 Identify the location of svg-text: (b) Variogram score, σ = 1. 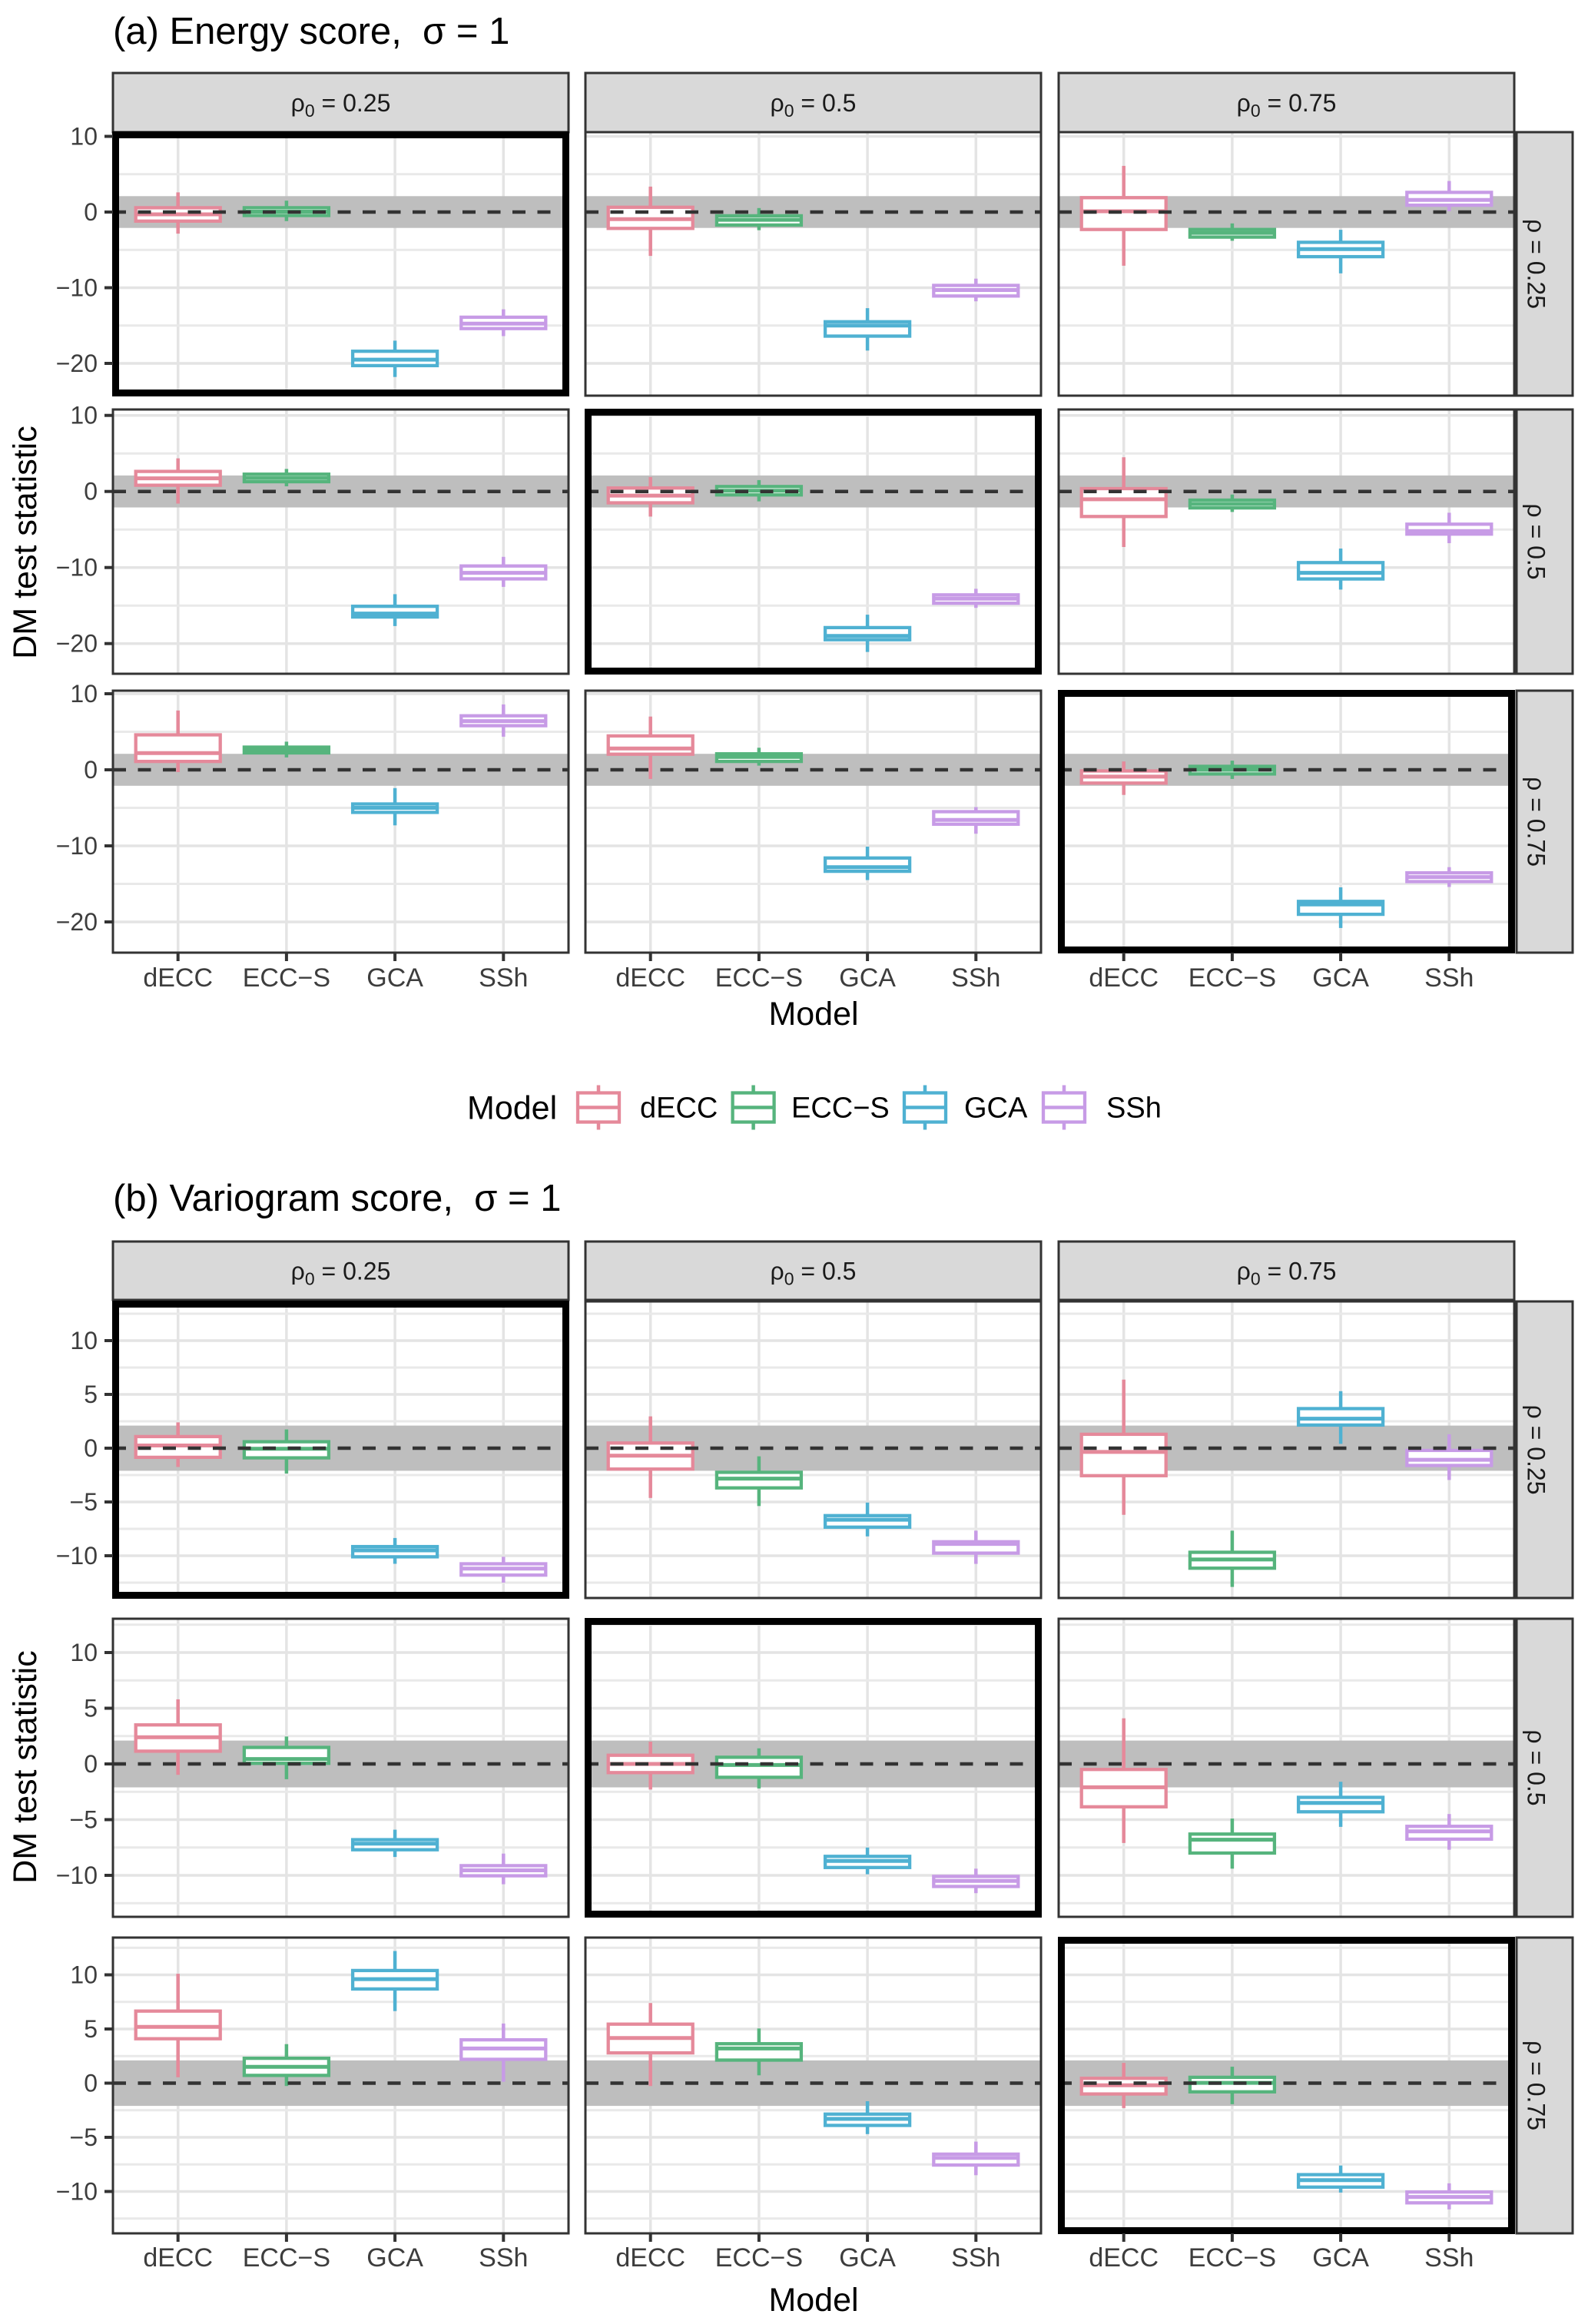
(337, 1198).